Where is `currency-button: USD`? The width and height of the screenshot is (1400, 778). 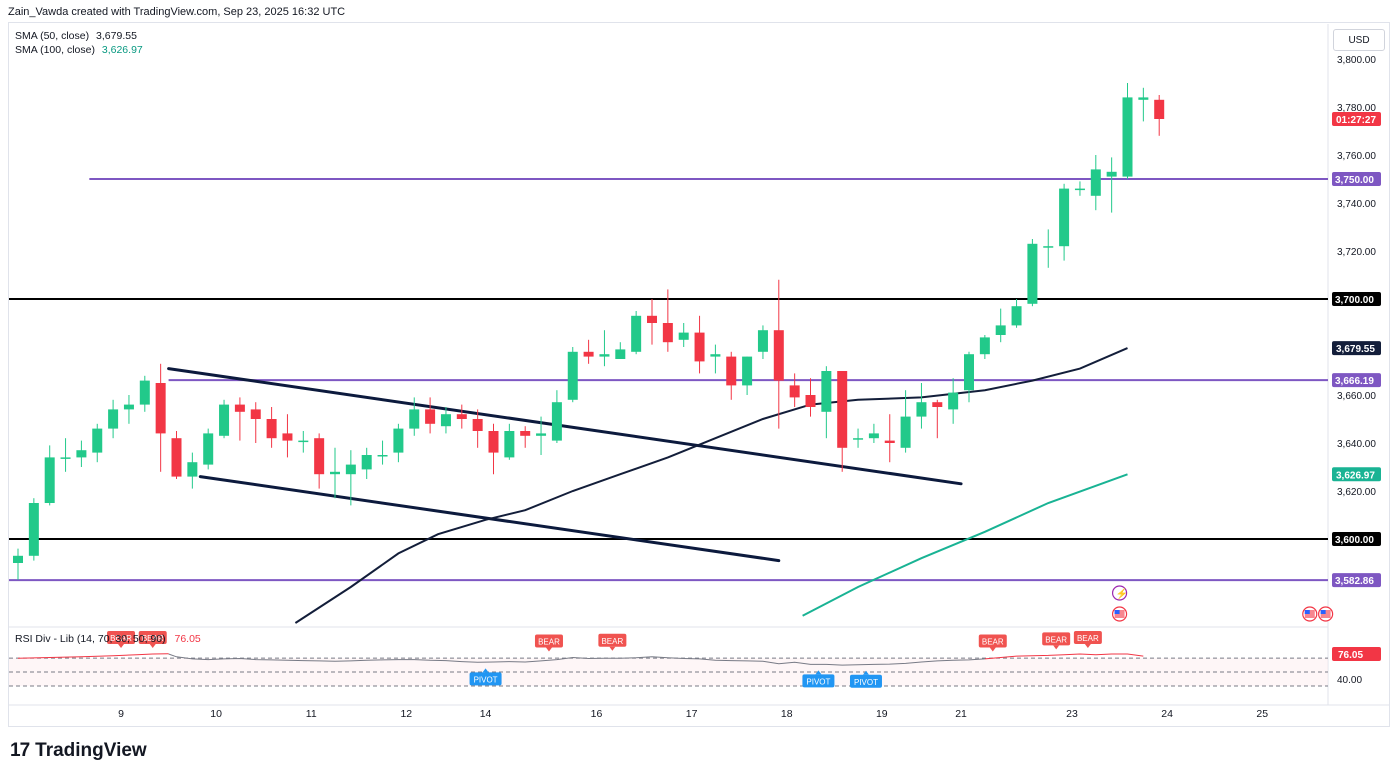
currency-button: USD is located at coordinates (1359, 40).